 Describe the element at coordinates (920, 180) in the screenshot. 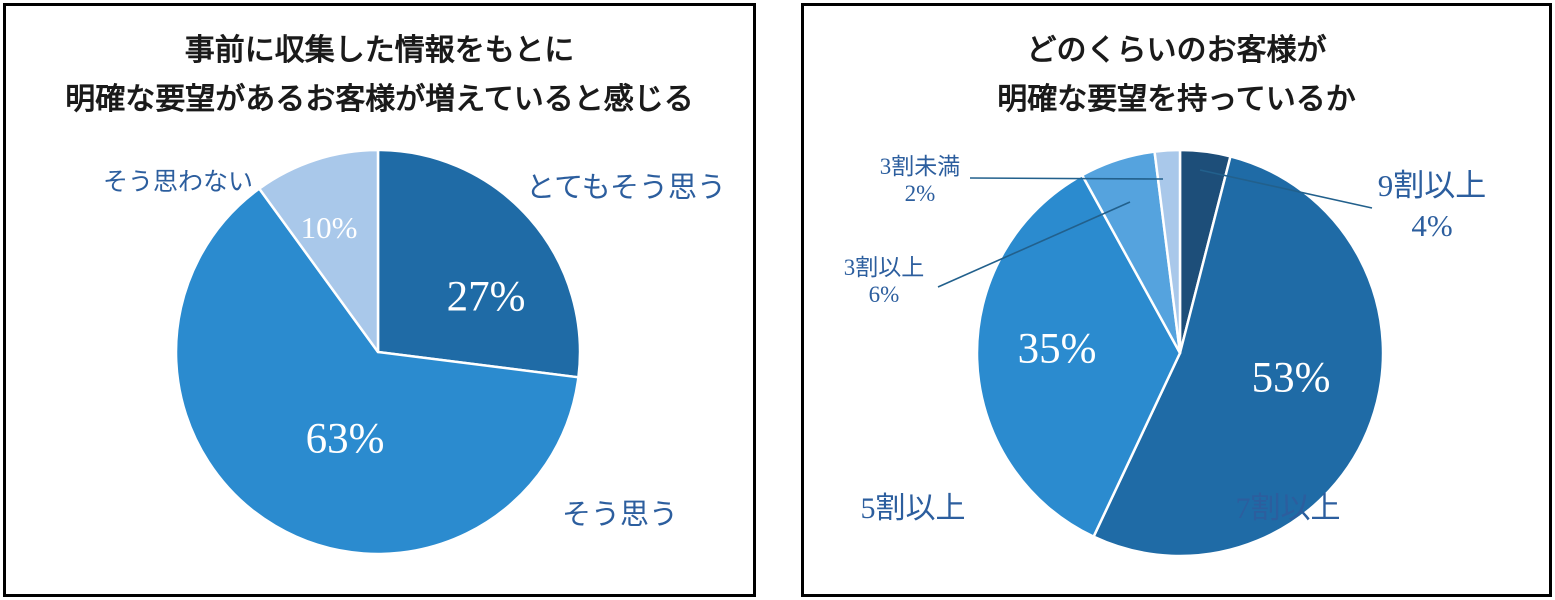

I see `slice-label-3wari-miman: 3割未満 2%` at that location.